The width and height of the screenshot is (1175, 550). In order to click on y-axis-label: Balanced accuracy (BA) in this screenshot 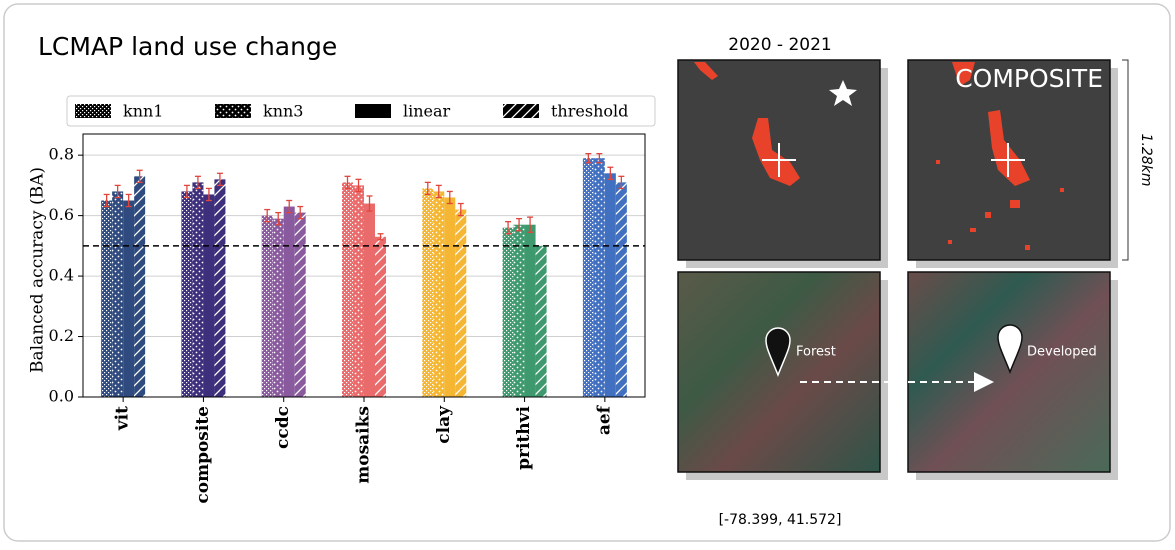, I will do `click(38, 270)`.